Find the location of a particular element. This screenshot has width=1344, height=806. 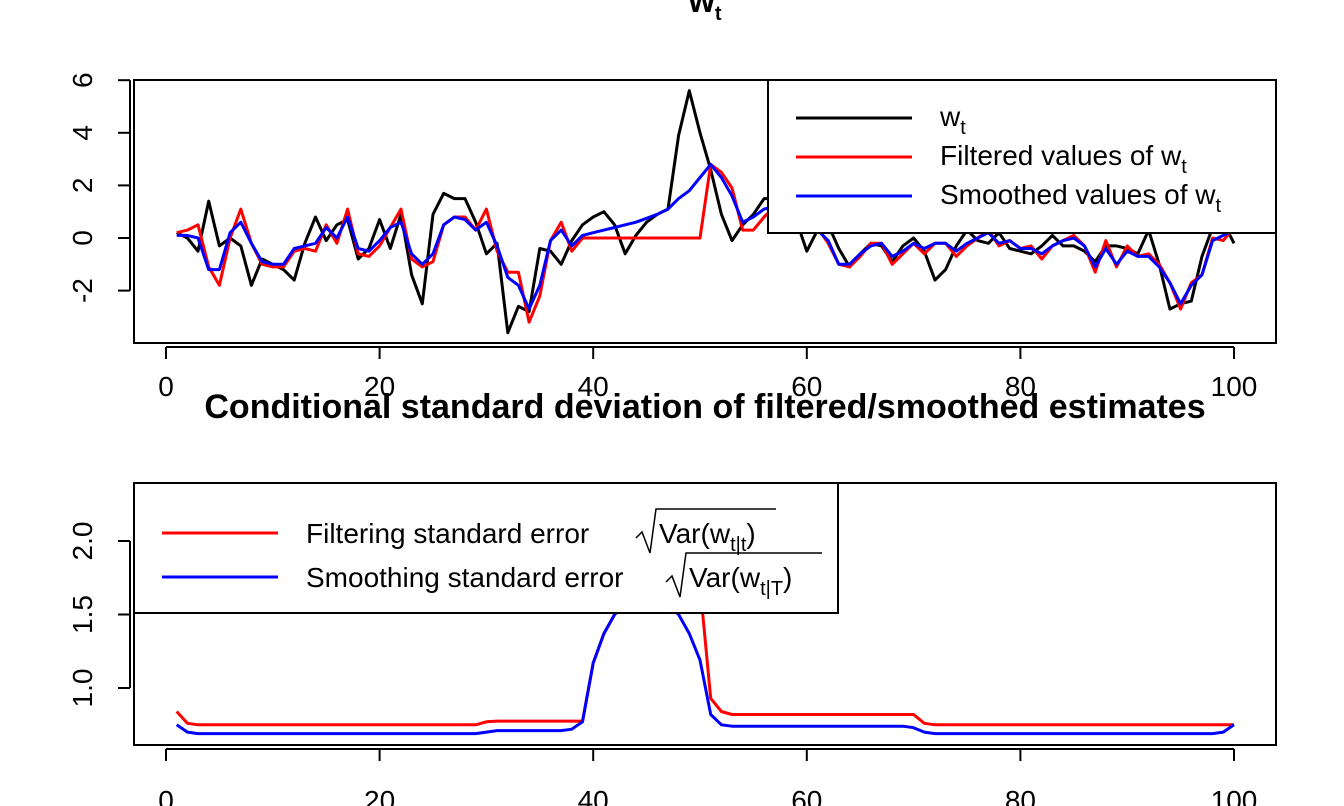

legend-label-filtering-se: Filtering standard error is located at coordinates (447, 533).